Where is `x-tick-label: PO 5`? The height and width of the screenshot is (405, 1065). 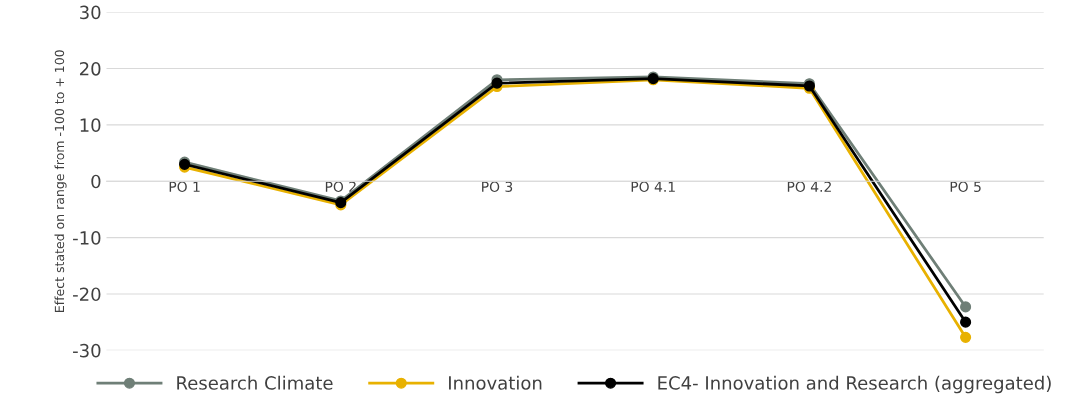
x-tick-label: PO 5 is located at coordinates (965, 186).